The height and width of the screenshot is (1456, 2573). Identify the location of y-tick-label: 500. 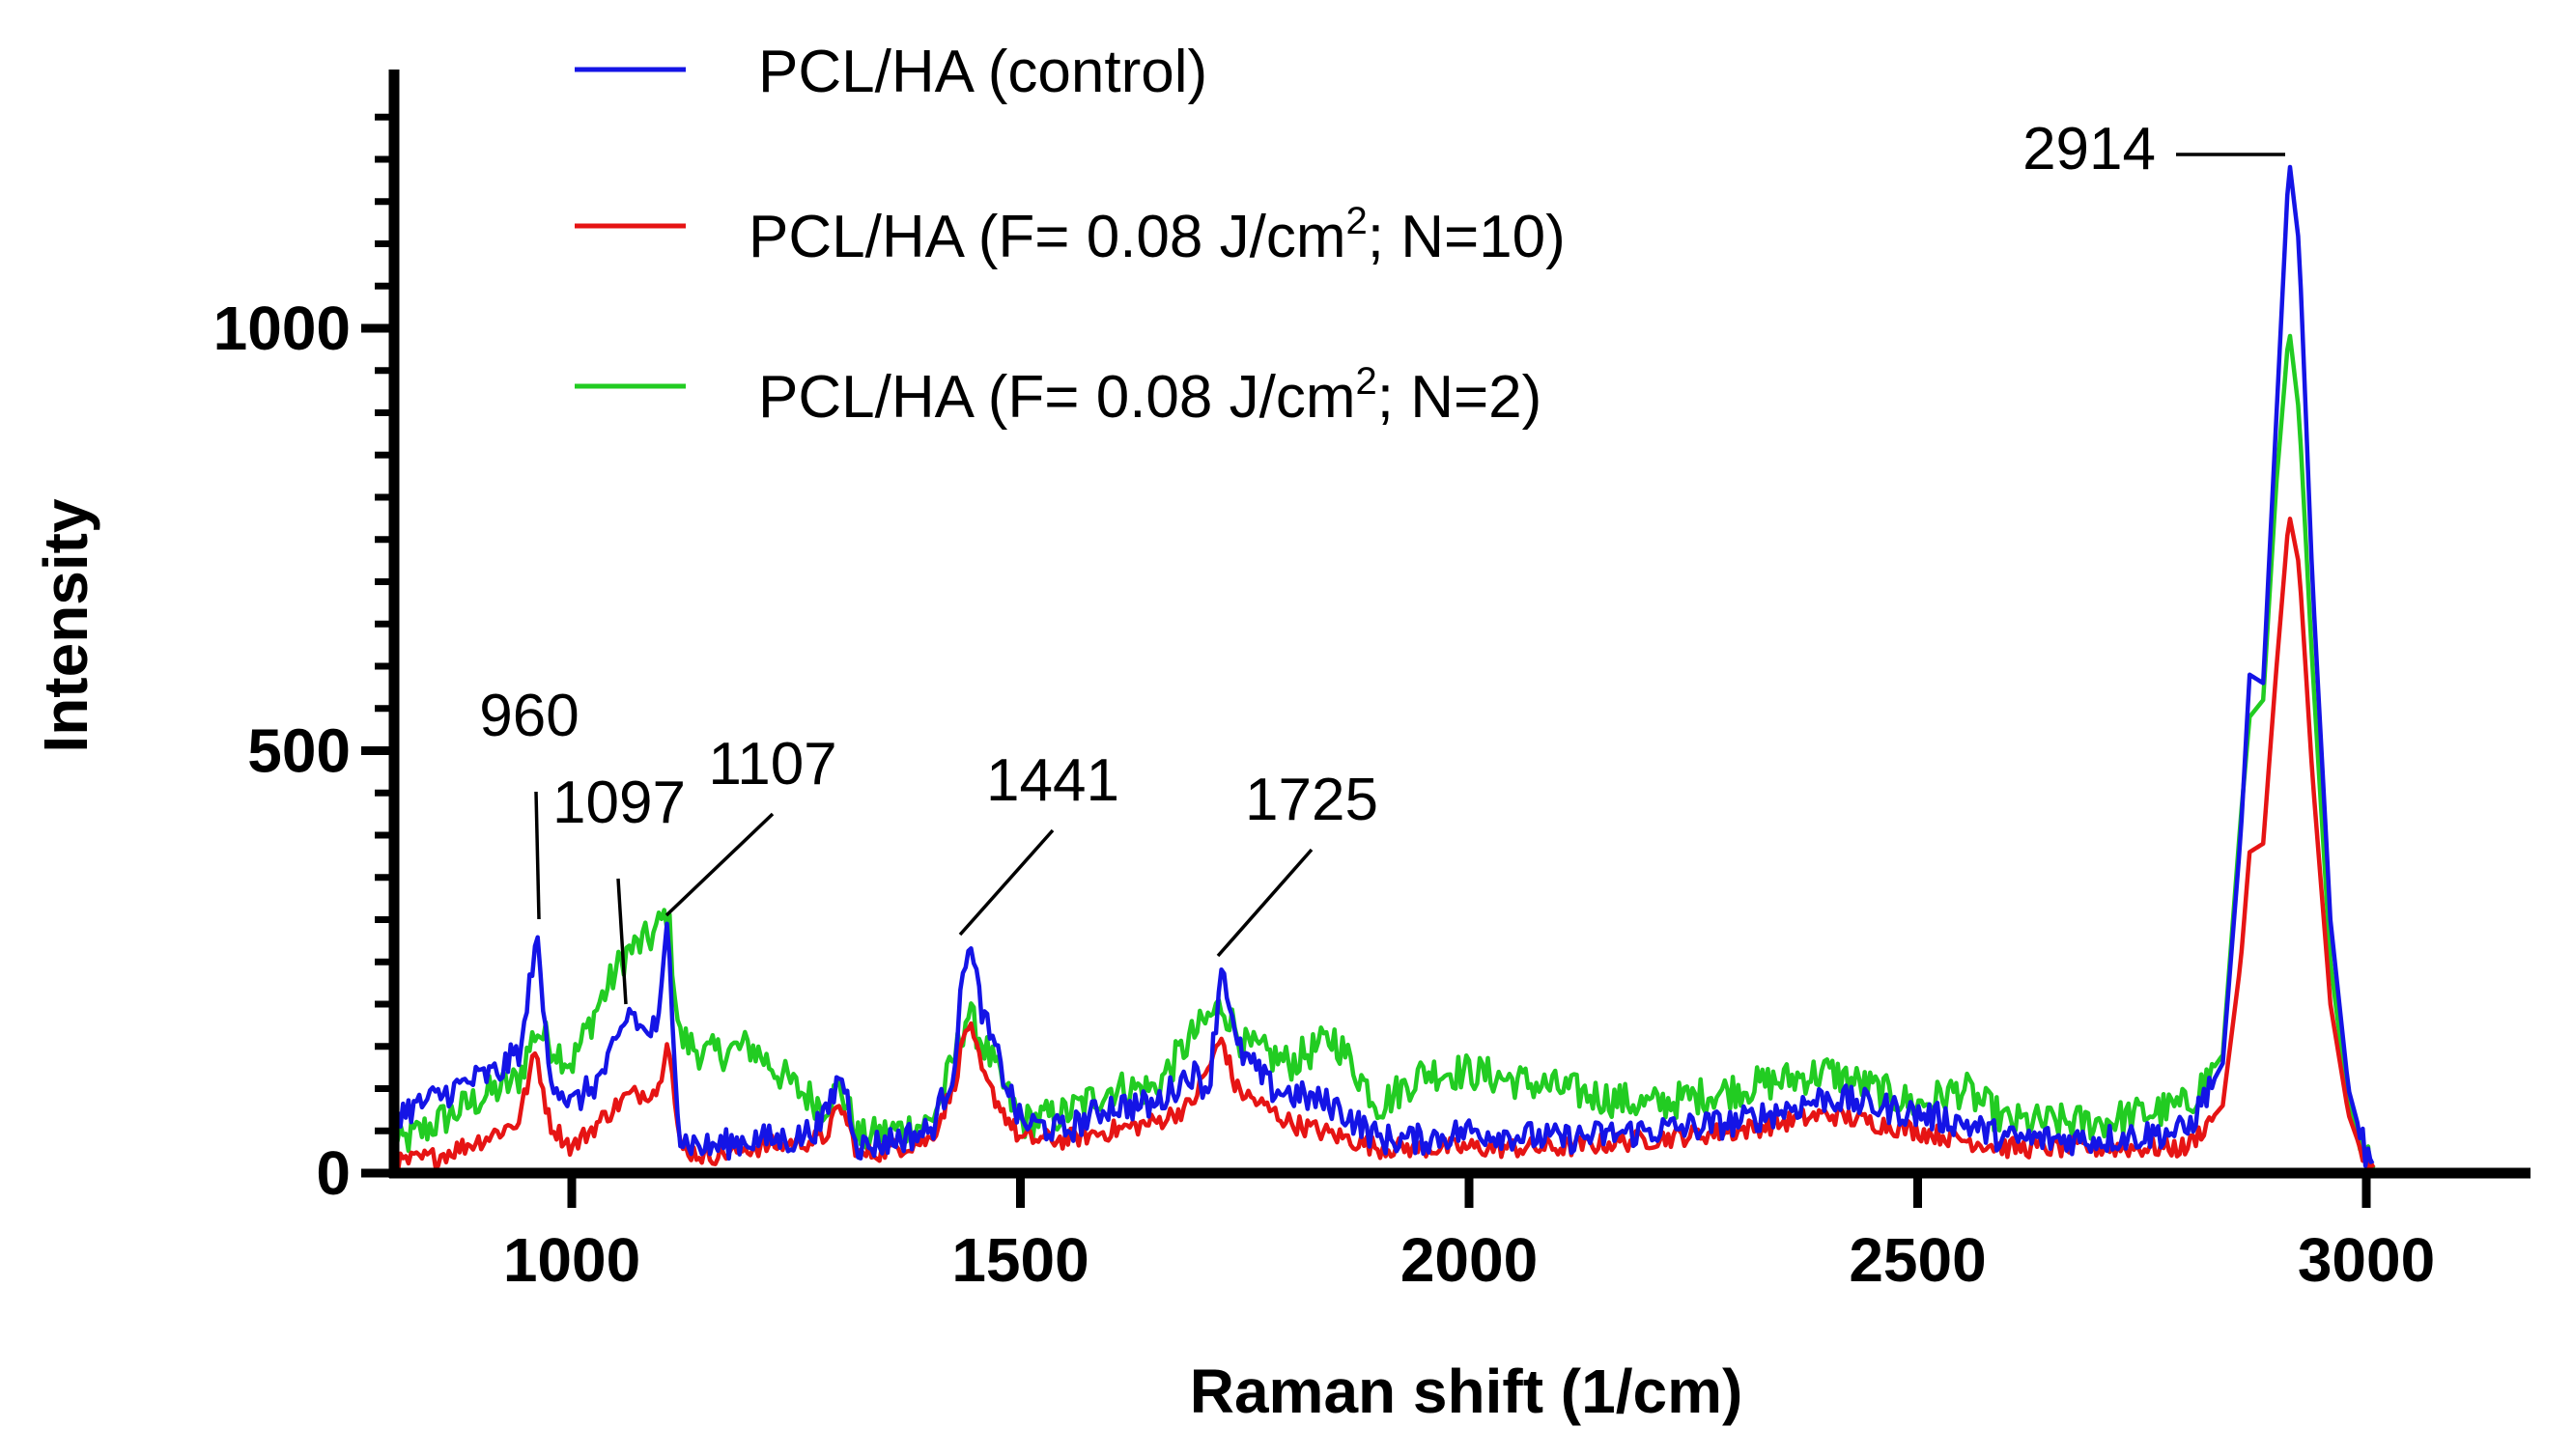
(299, 751).